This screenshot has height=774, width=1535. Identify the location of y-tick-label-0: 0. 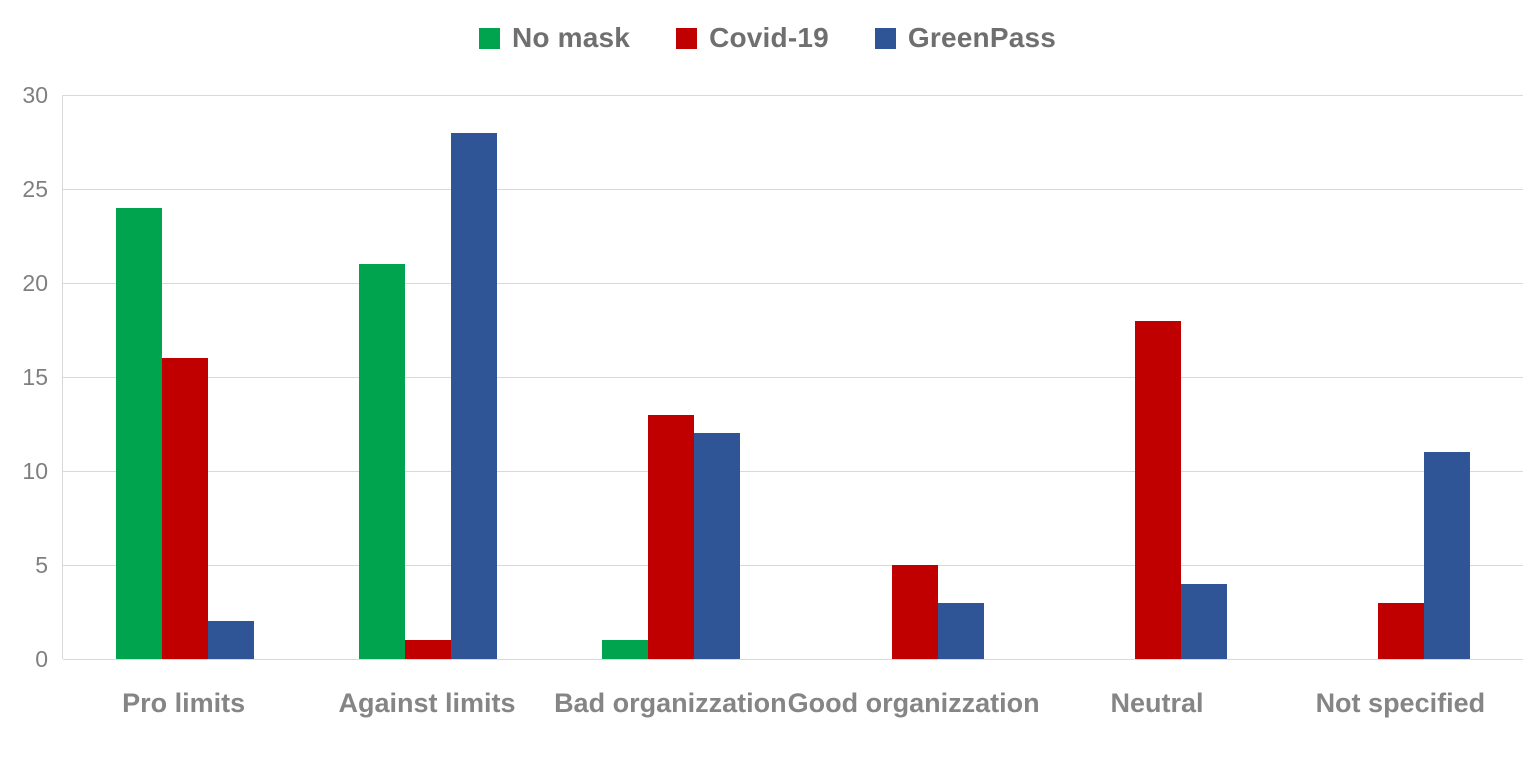
(41, 659).